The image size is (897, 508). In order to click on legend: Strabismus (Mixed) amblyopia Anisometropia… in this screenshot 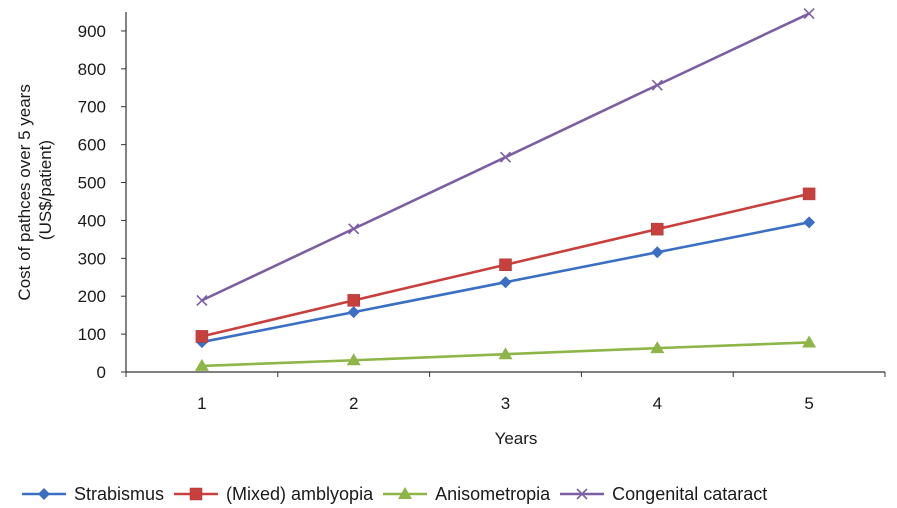, I will do `click(458, 494)`.